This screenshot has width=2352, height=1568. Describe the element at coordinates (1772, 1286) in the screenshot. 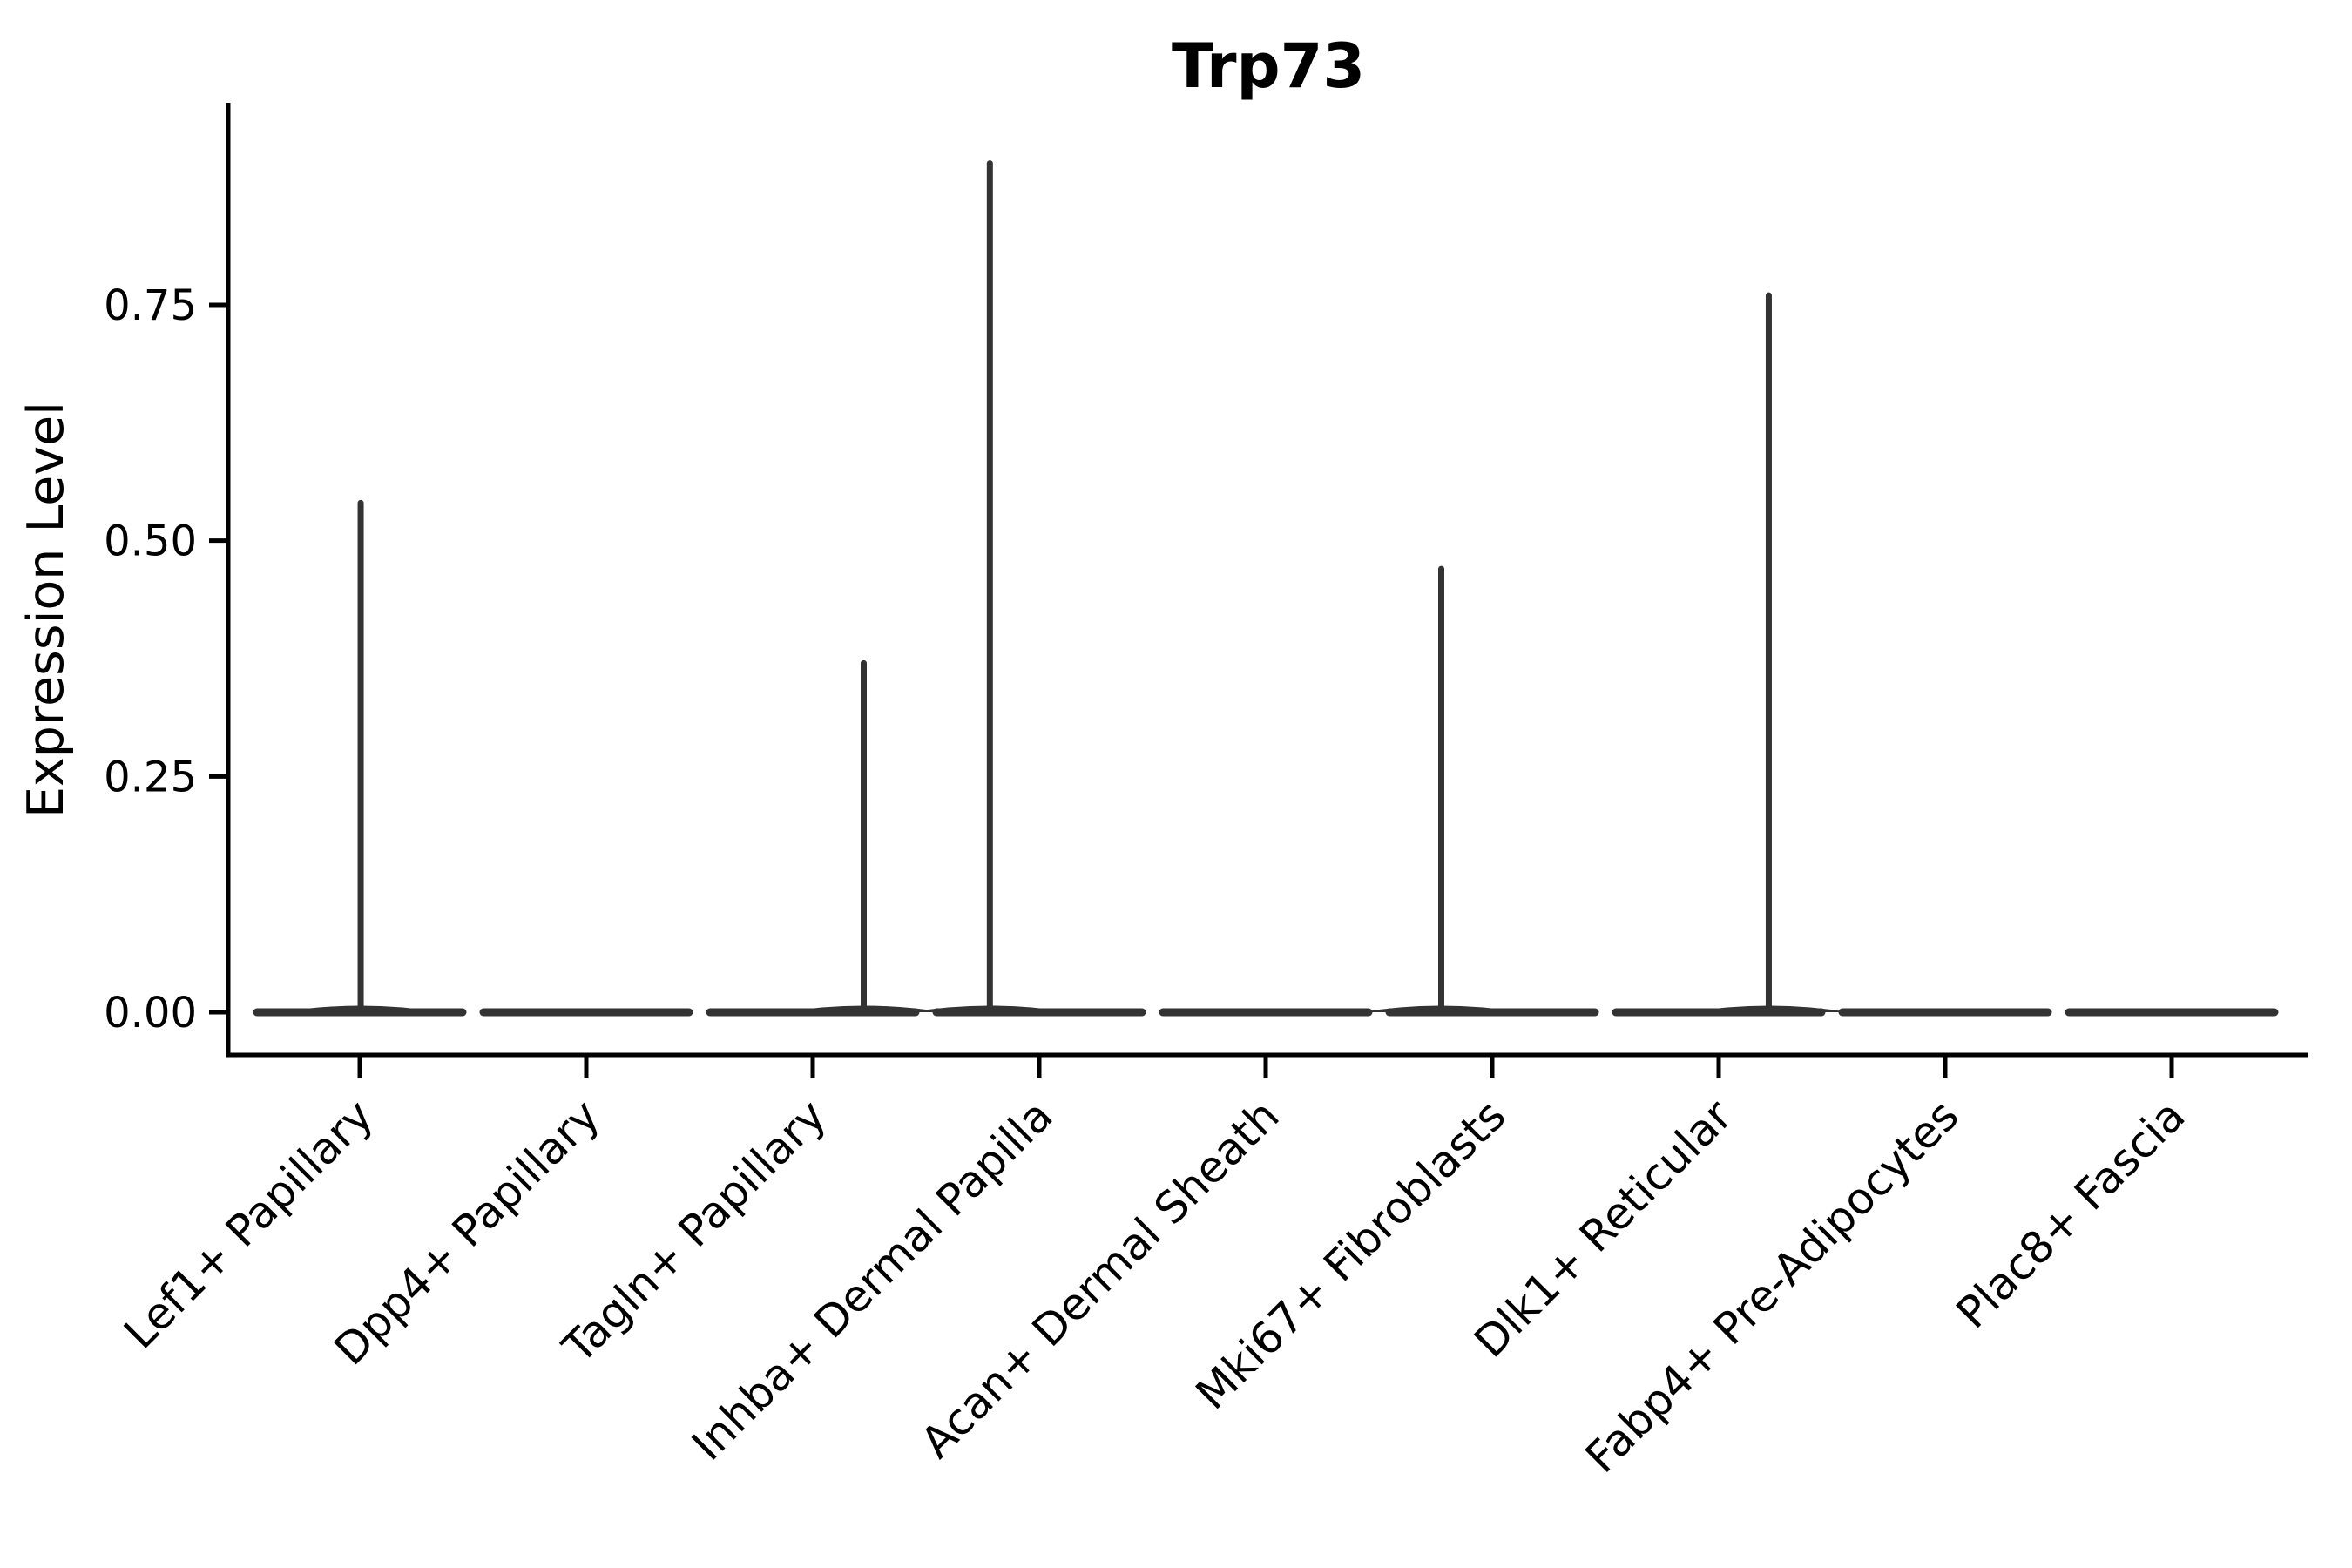

I see `x-tick-label: Fabp4+ Pre-Adipocytes` at that location.